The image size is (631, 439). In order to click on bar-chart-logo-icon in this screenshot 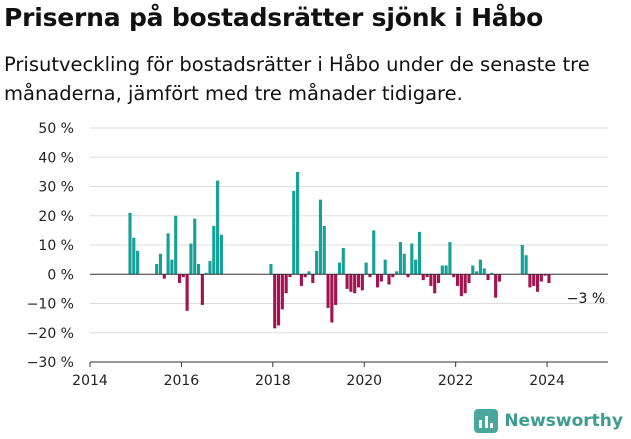, I will do `click(486, 421)`.